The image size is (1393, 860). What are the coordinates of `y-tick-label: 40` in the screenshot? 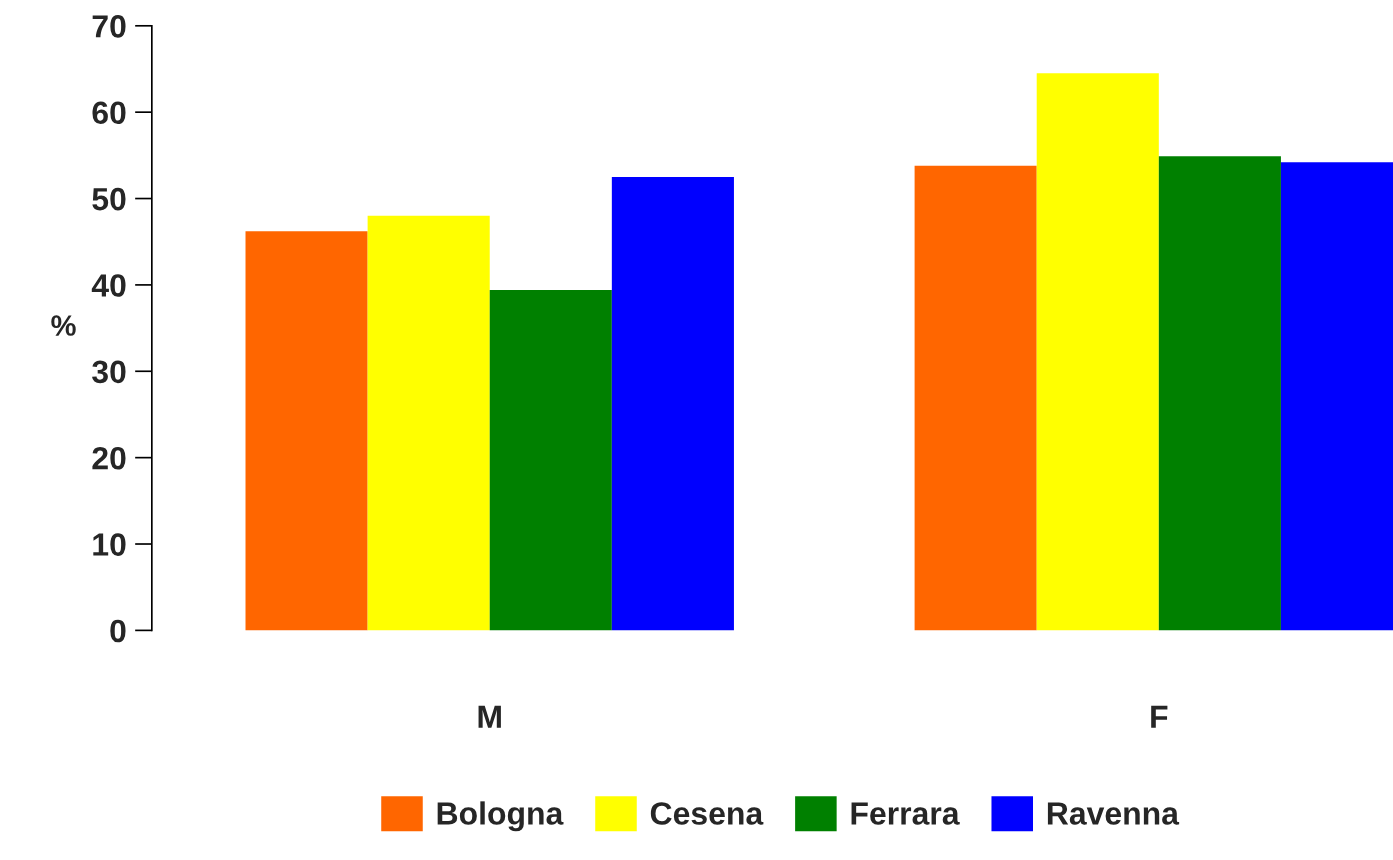 It's located at (108, 285).